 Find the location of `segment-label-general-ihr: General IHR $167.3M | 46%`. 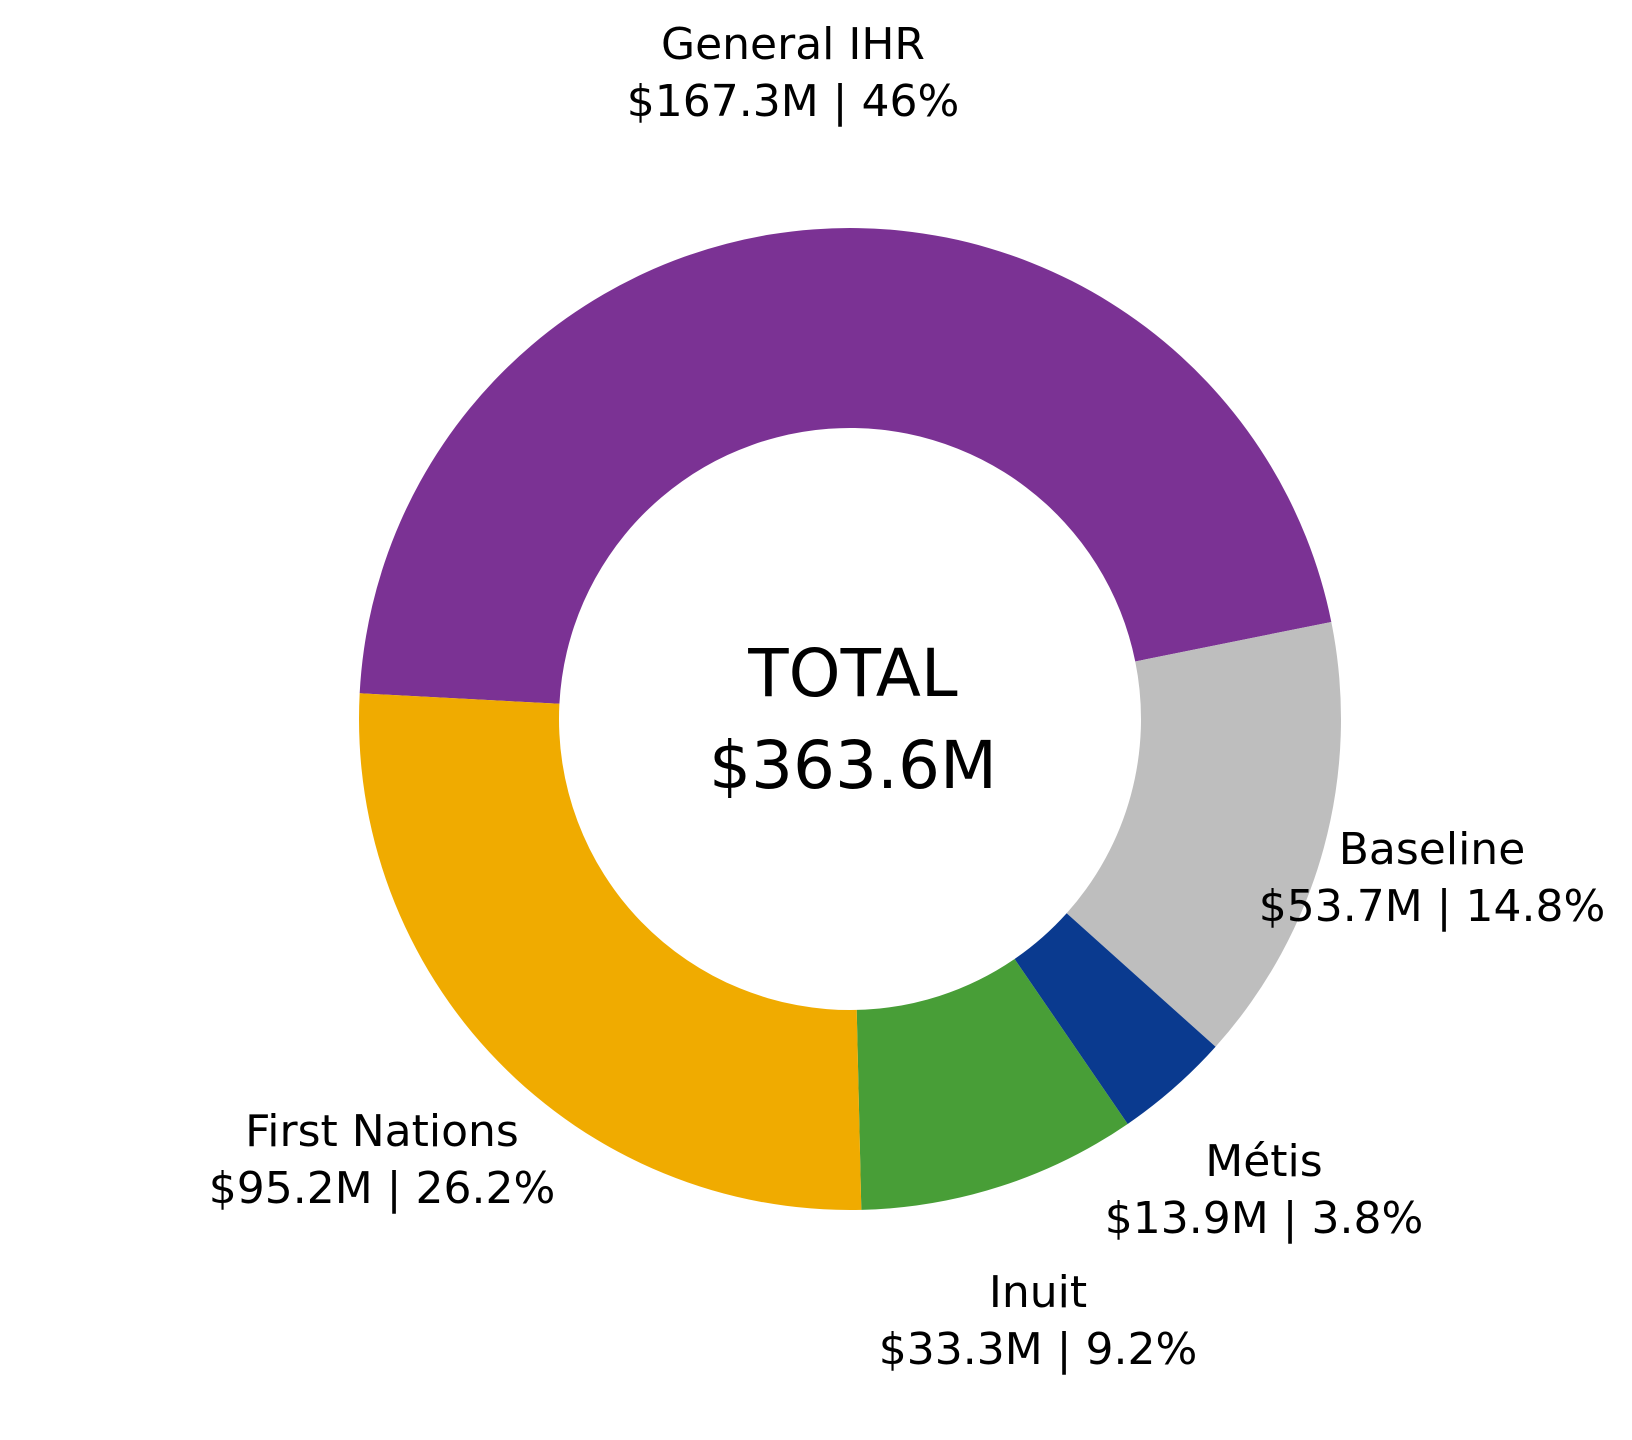

segment-label-general-ihr: General IHR $167.3M | 46% is located at coordinates (793, 73).